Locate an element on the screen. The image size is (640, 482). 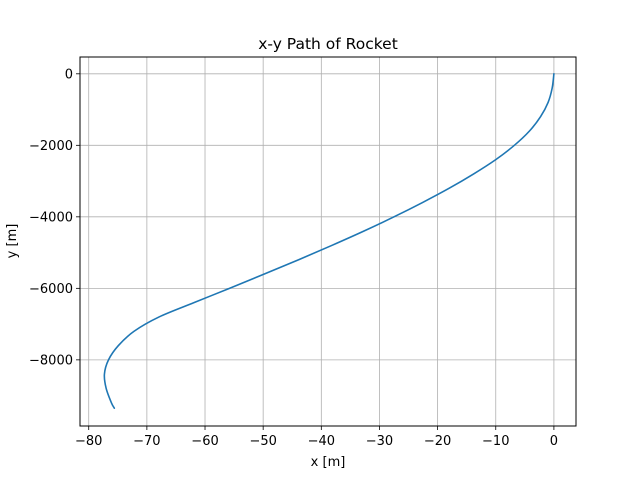
chart-title: x-y Path of Rocket is located at coordinates (328, 44).